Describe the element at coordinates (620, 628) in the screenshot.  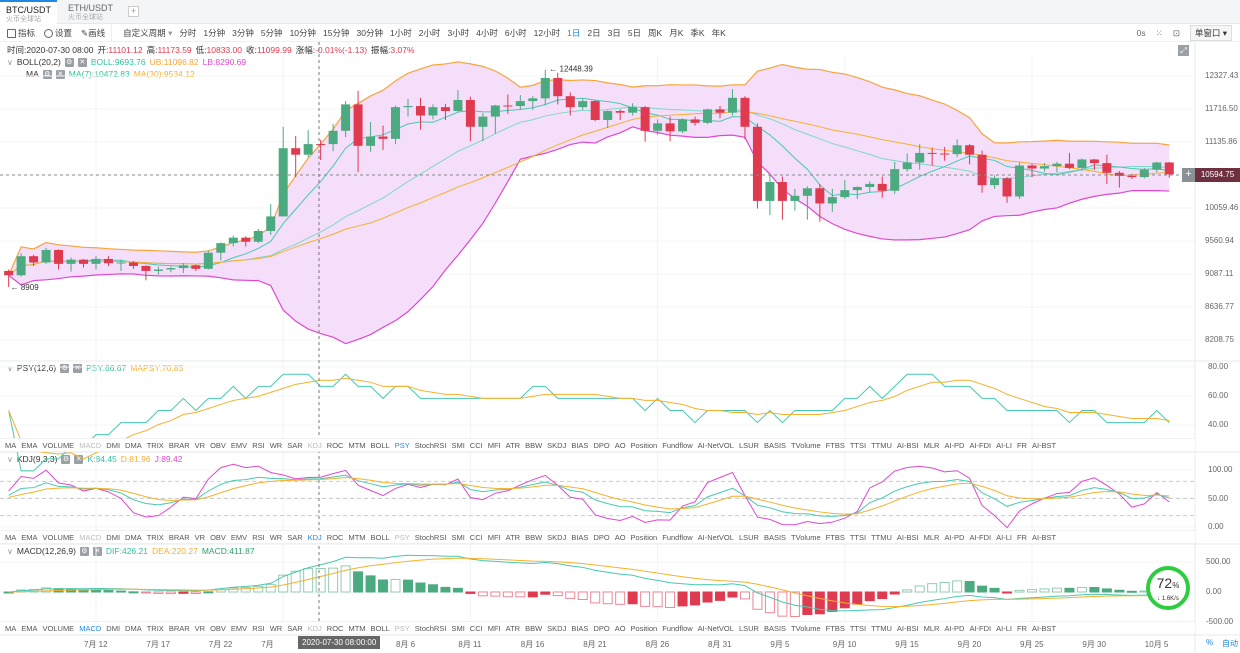
I see `indicator-tab-ao: AO` at that location.